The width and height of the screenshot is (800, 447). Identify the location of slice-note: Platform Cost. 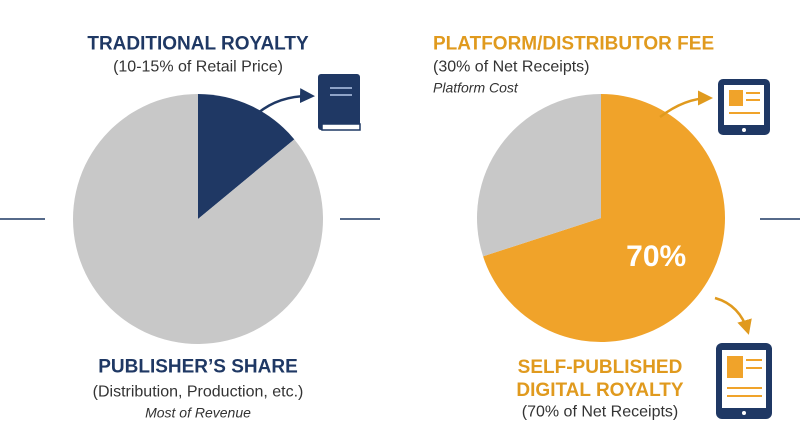
(475, 87).